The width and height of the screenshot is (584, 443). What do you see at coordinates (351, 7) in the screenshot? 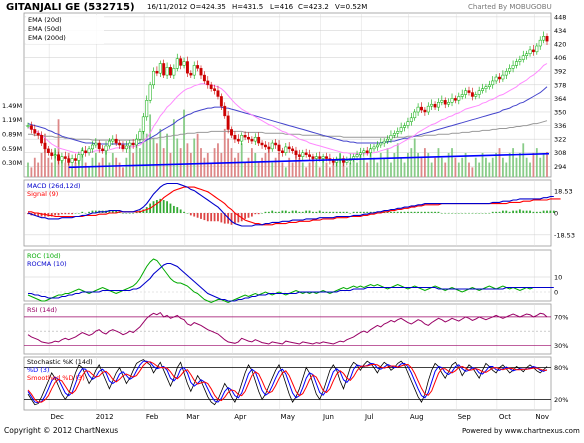
I see `header-volume: V=0.52M` at bounding box center [351, 7].